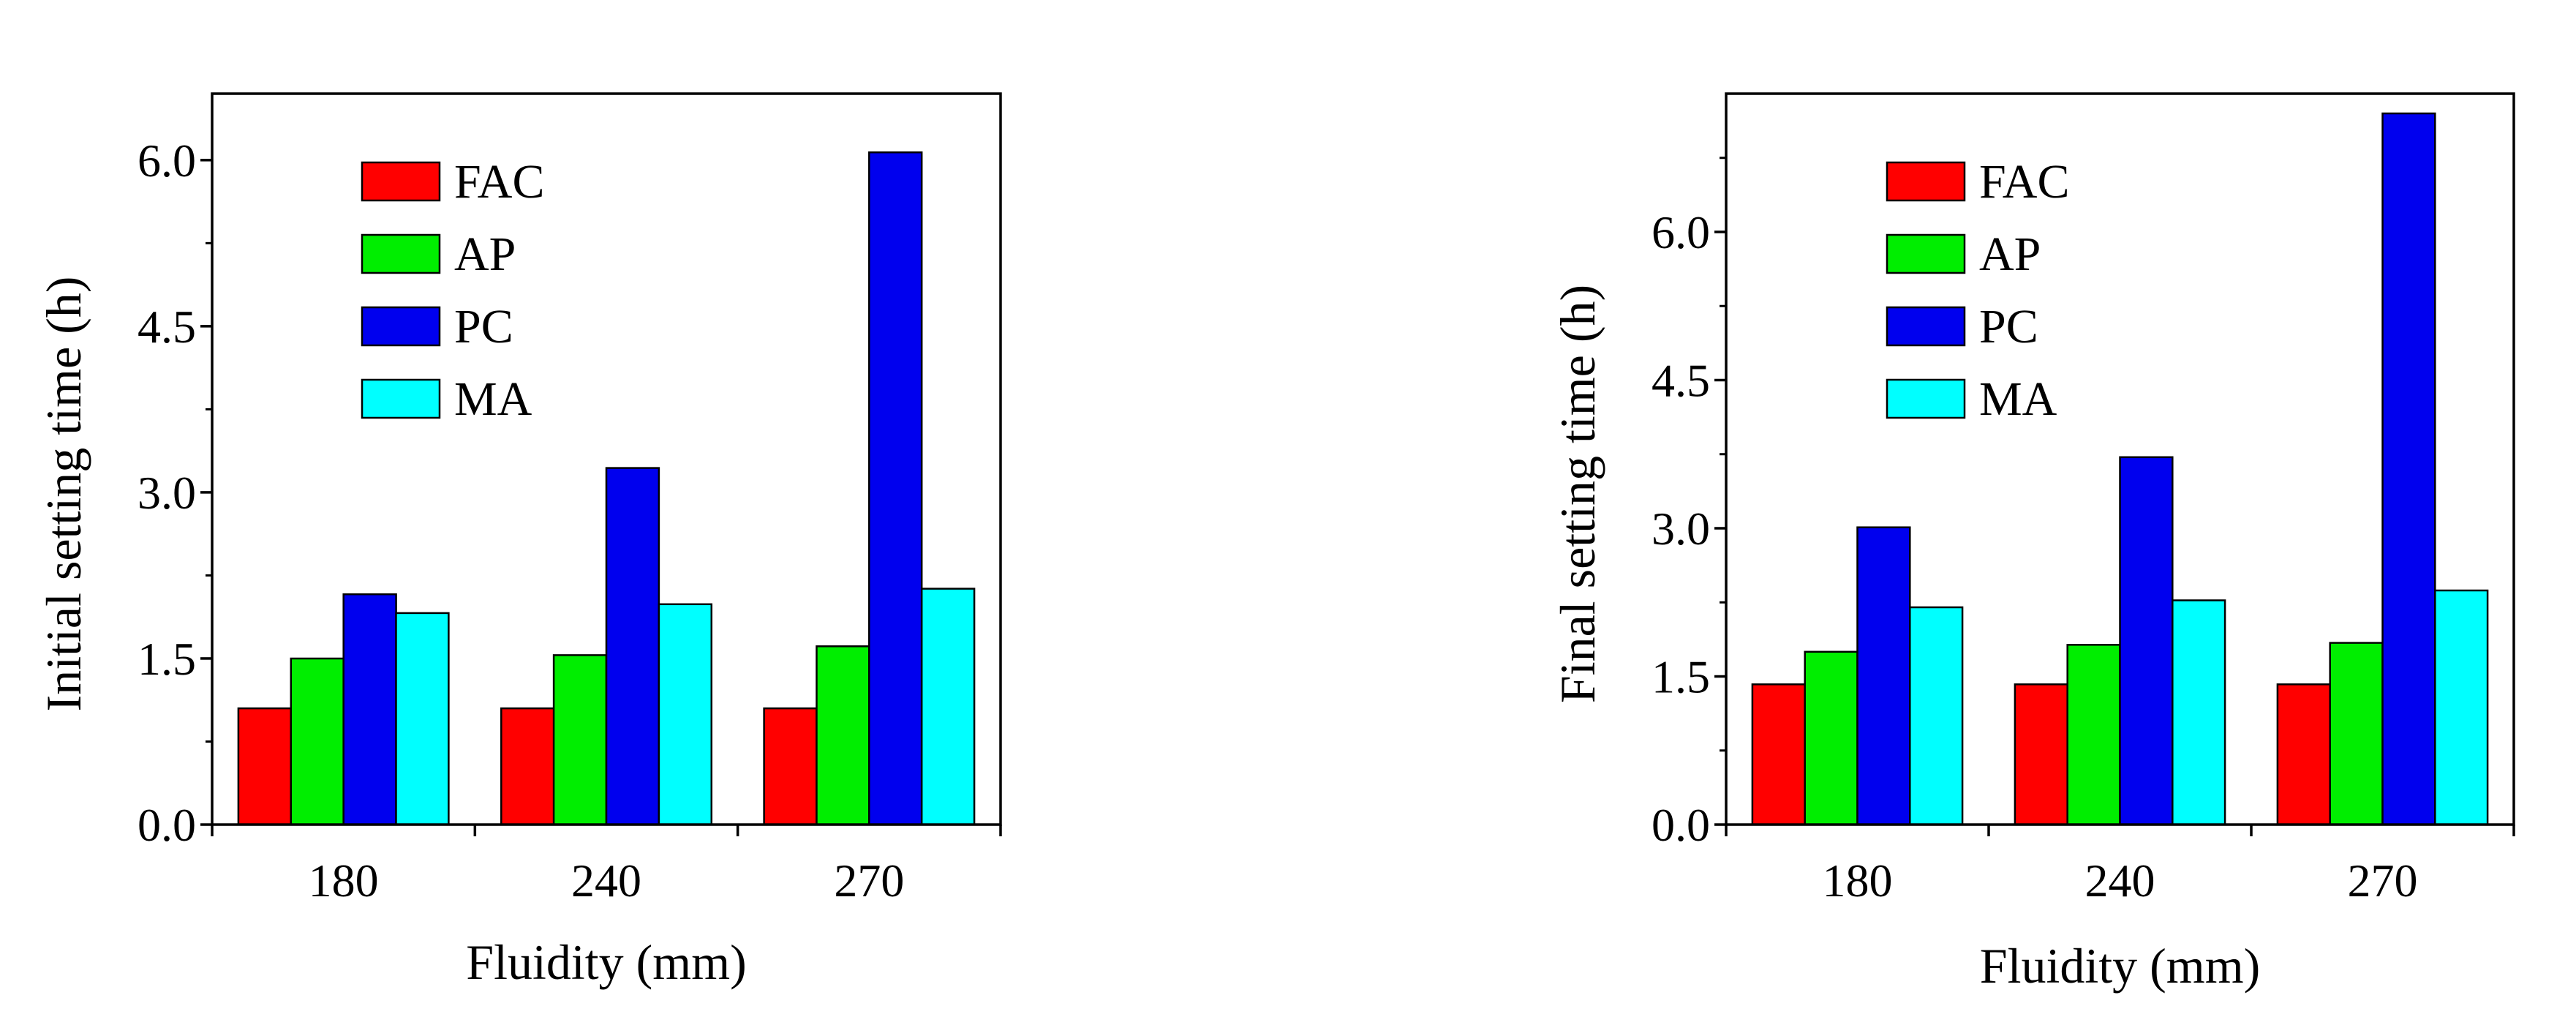 The image size is (2576, 1028). I want to click on y-axis-title: Initial setting time (h), so click(63, 494).